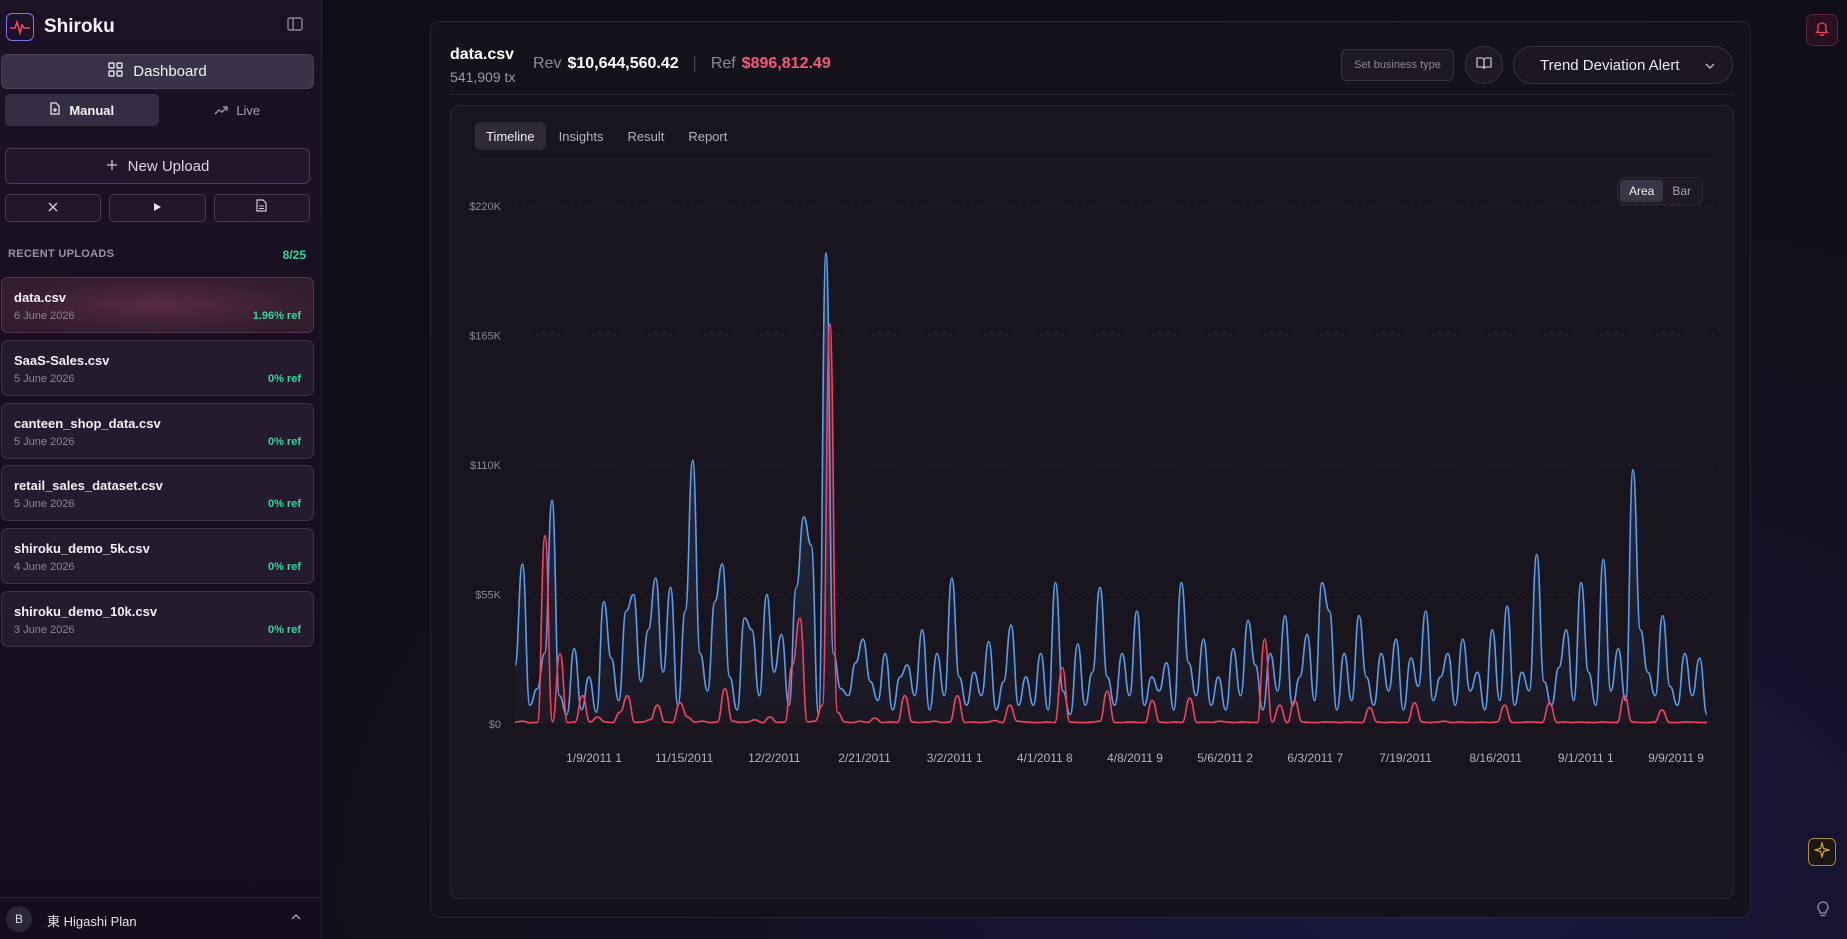  What do you see at coordinates (44, 630) in the screenshot?
I see `upload-date: 3 June 2026` at bounding box center [44, 630].